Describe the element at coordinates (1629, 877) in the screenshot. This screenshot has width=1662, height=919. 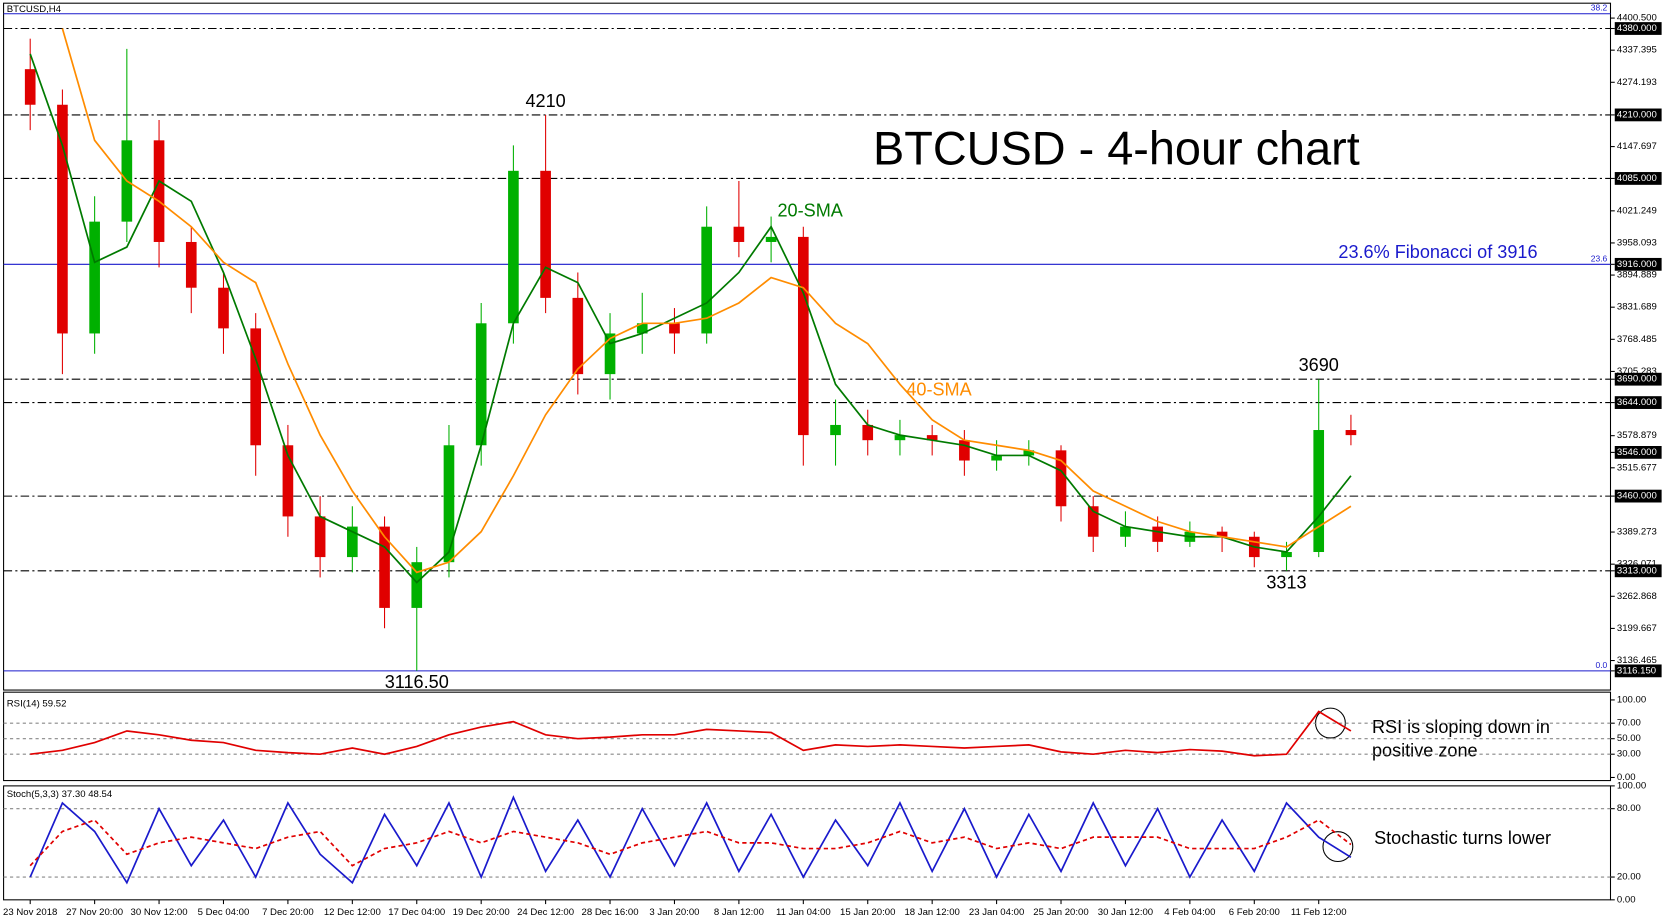
I see `y-tick-label: 20.00` at that location.